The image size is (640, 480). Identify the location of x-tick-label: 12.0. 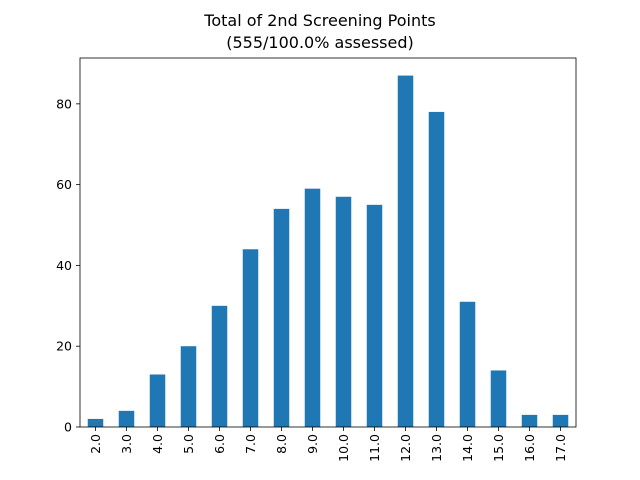
(405, 448).